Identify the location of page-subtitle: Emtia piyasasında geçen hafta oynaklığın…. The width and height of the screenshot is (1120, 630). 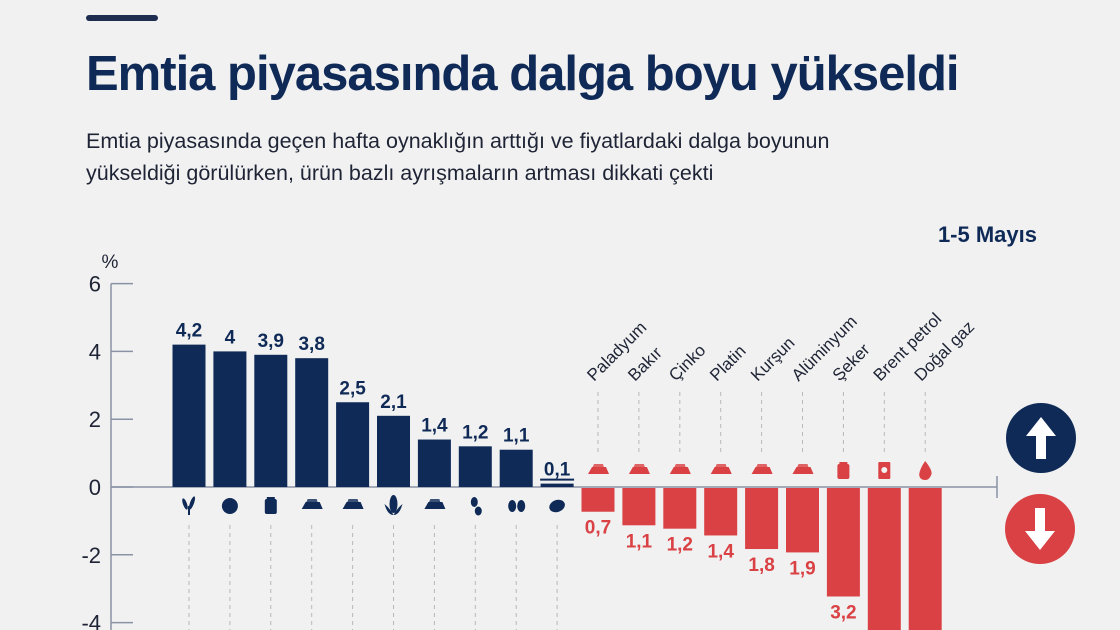
(536, 157).